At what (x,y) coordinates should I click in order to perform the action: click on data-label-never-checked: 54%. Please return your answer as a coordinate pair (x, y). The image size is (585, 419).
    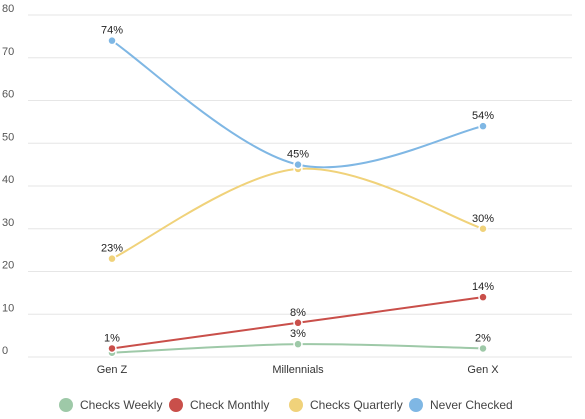
    Looking at the image, I should click on (483, 116).